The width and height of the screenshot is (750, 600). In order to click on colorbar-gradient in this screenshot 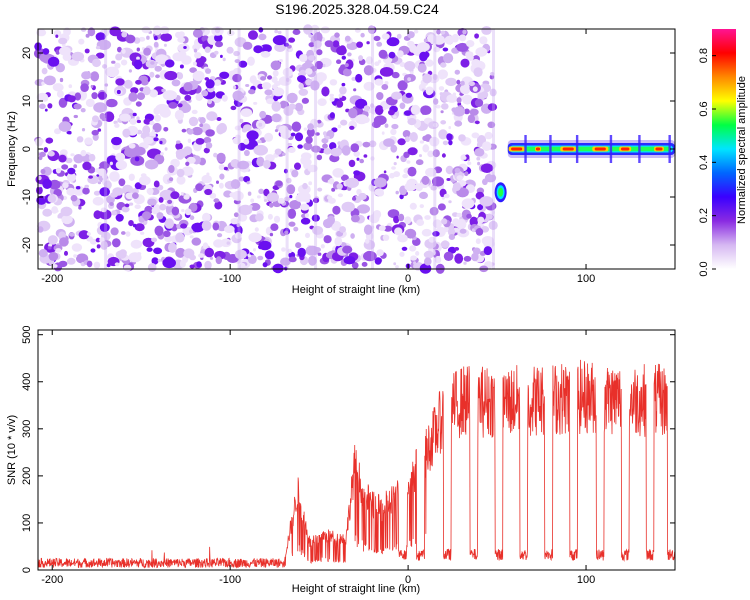, I will do `click(724, 149)`.